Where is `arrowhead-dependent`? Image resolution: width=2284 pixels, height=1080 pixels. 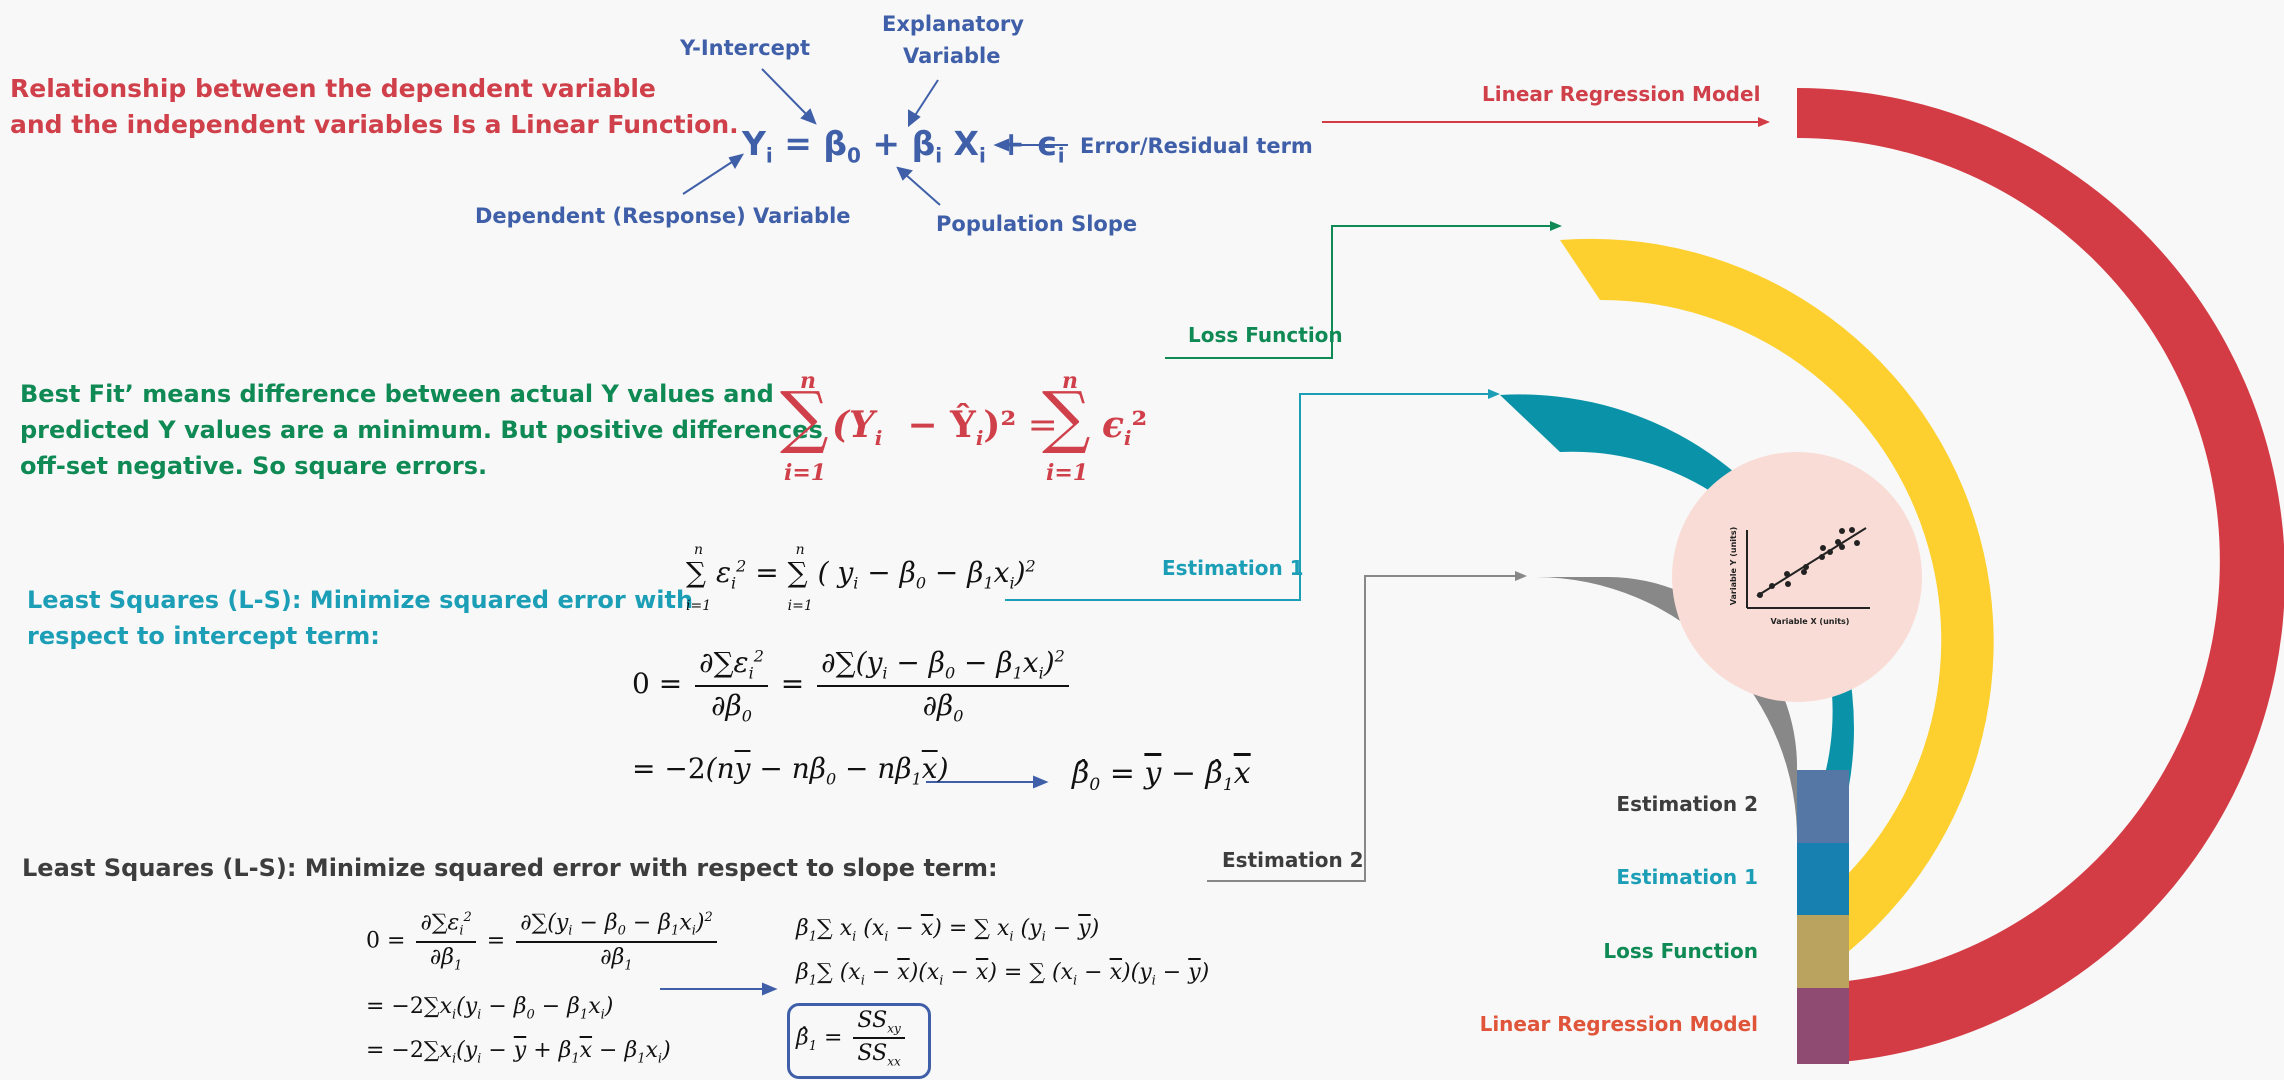
arrowhead-dependent is located at coordinates (736, 161).